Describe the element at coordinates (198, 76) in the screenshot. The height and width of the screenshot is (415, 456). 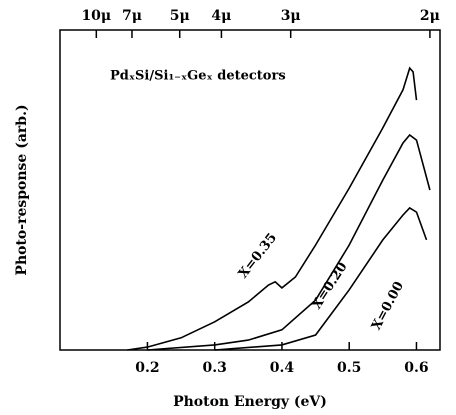
I see `annotation: PdₓSi/Si₁₋ₓGeₓ detectors` at that location.